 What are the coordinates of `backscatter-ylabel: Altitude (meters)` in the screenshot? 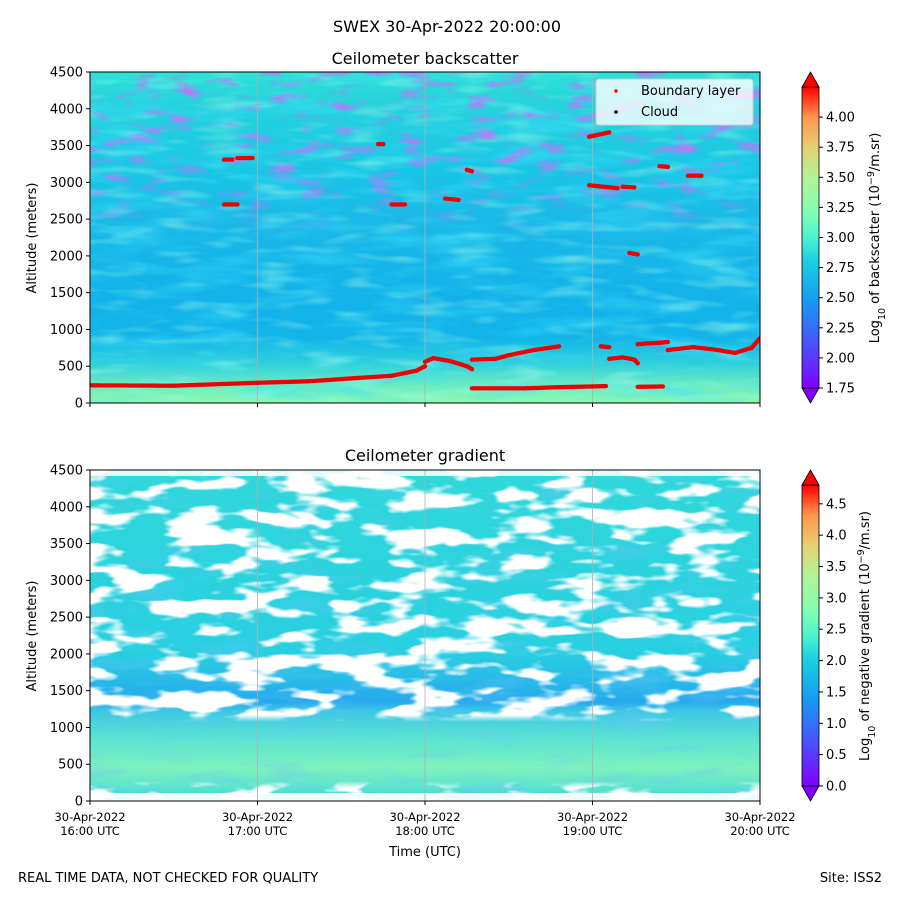 It's located at (32, 238).